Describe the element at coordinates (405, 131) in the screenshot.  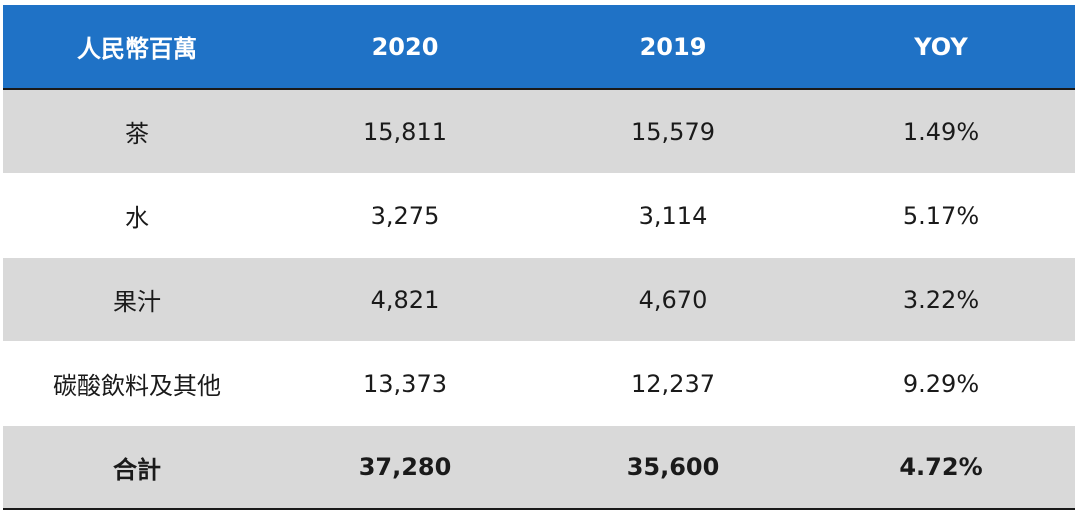
I see `row-value-2020: 15,811` at that location.